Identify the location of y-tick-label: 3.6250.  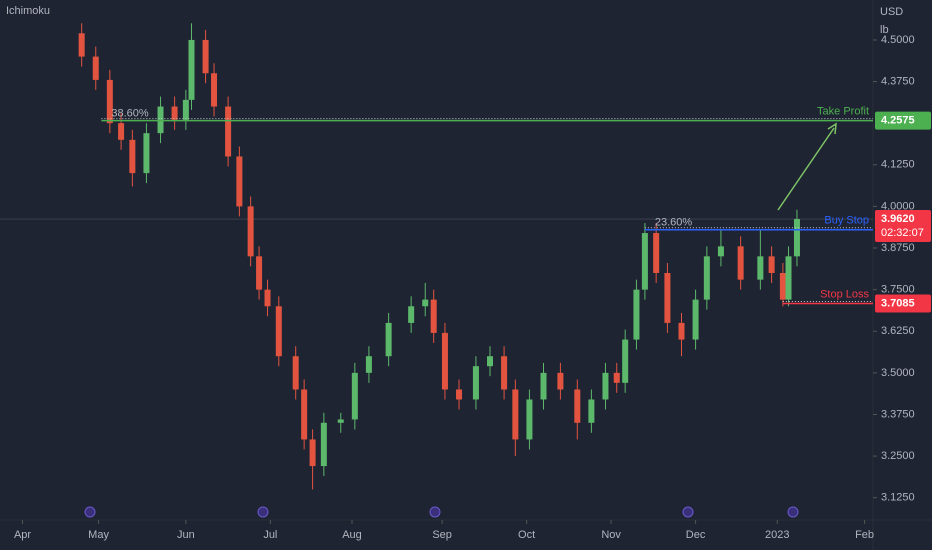
(898, 331).